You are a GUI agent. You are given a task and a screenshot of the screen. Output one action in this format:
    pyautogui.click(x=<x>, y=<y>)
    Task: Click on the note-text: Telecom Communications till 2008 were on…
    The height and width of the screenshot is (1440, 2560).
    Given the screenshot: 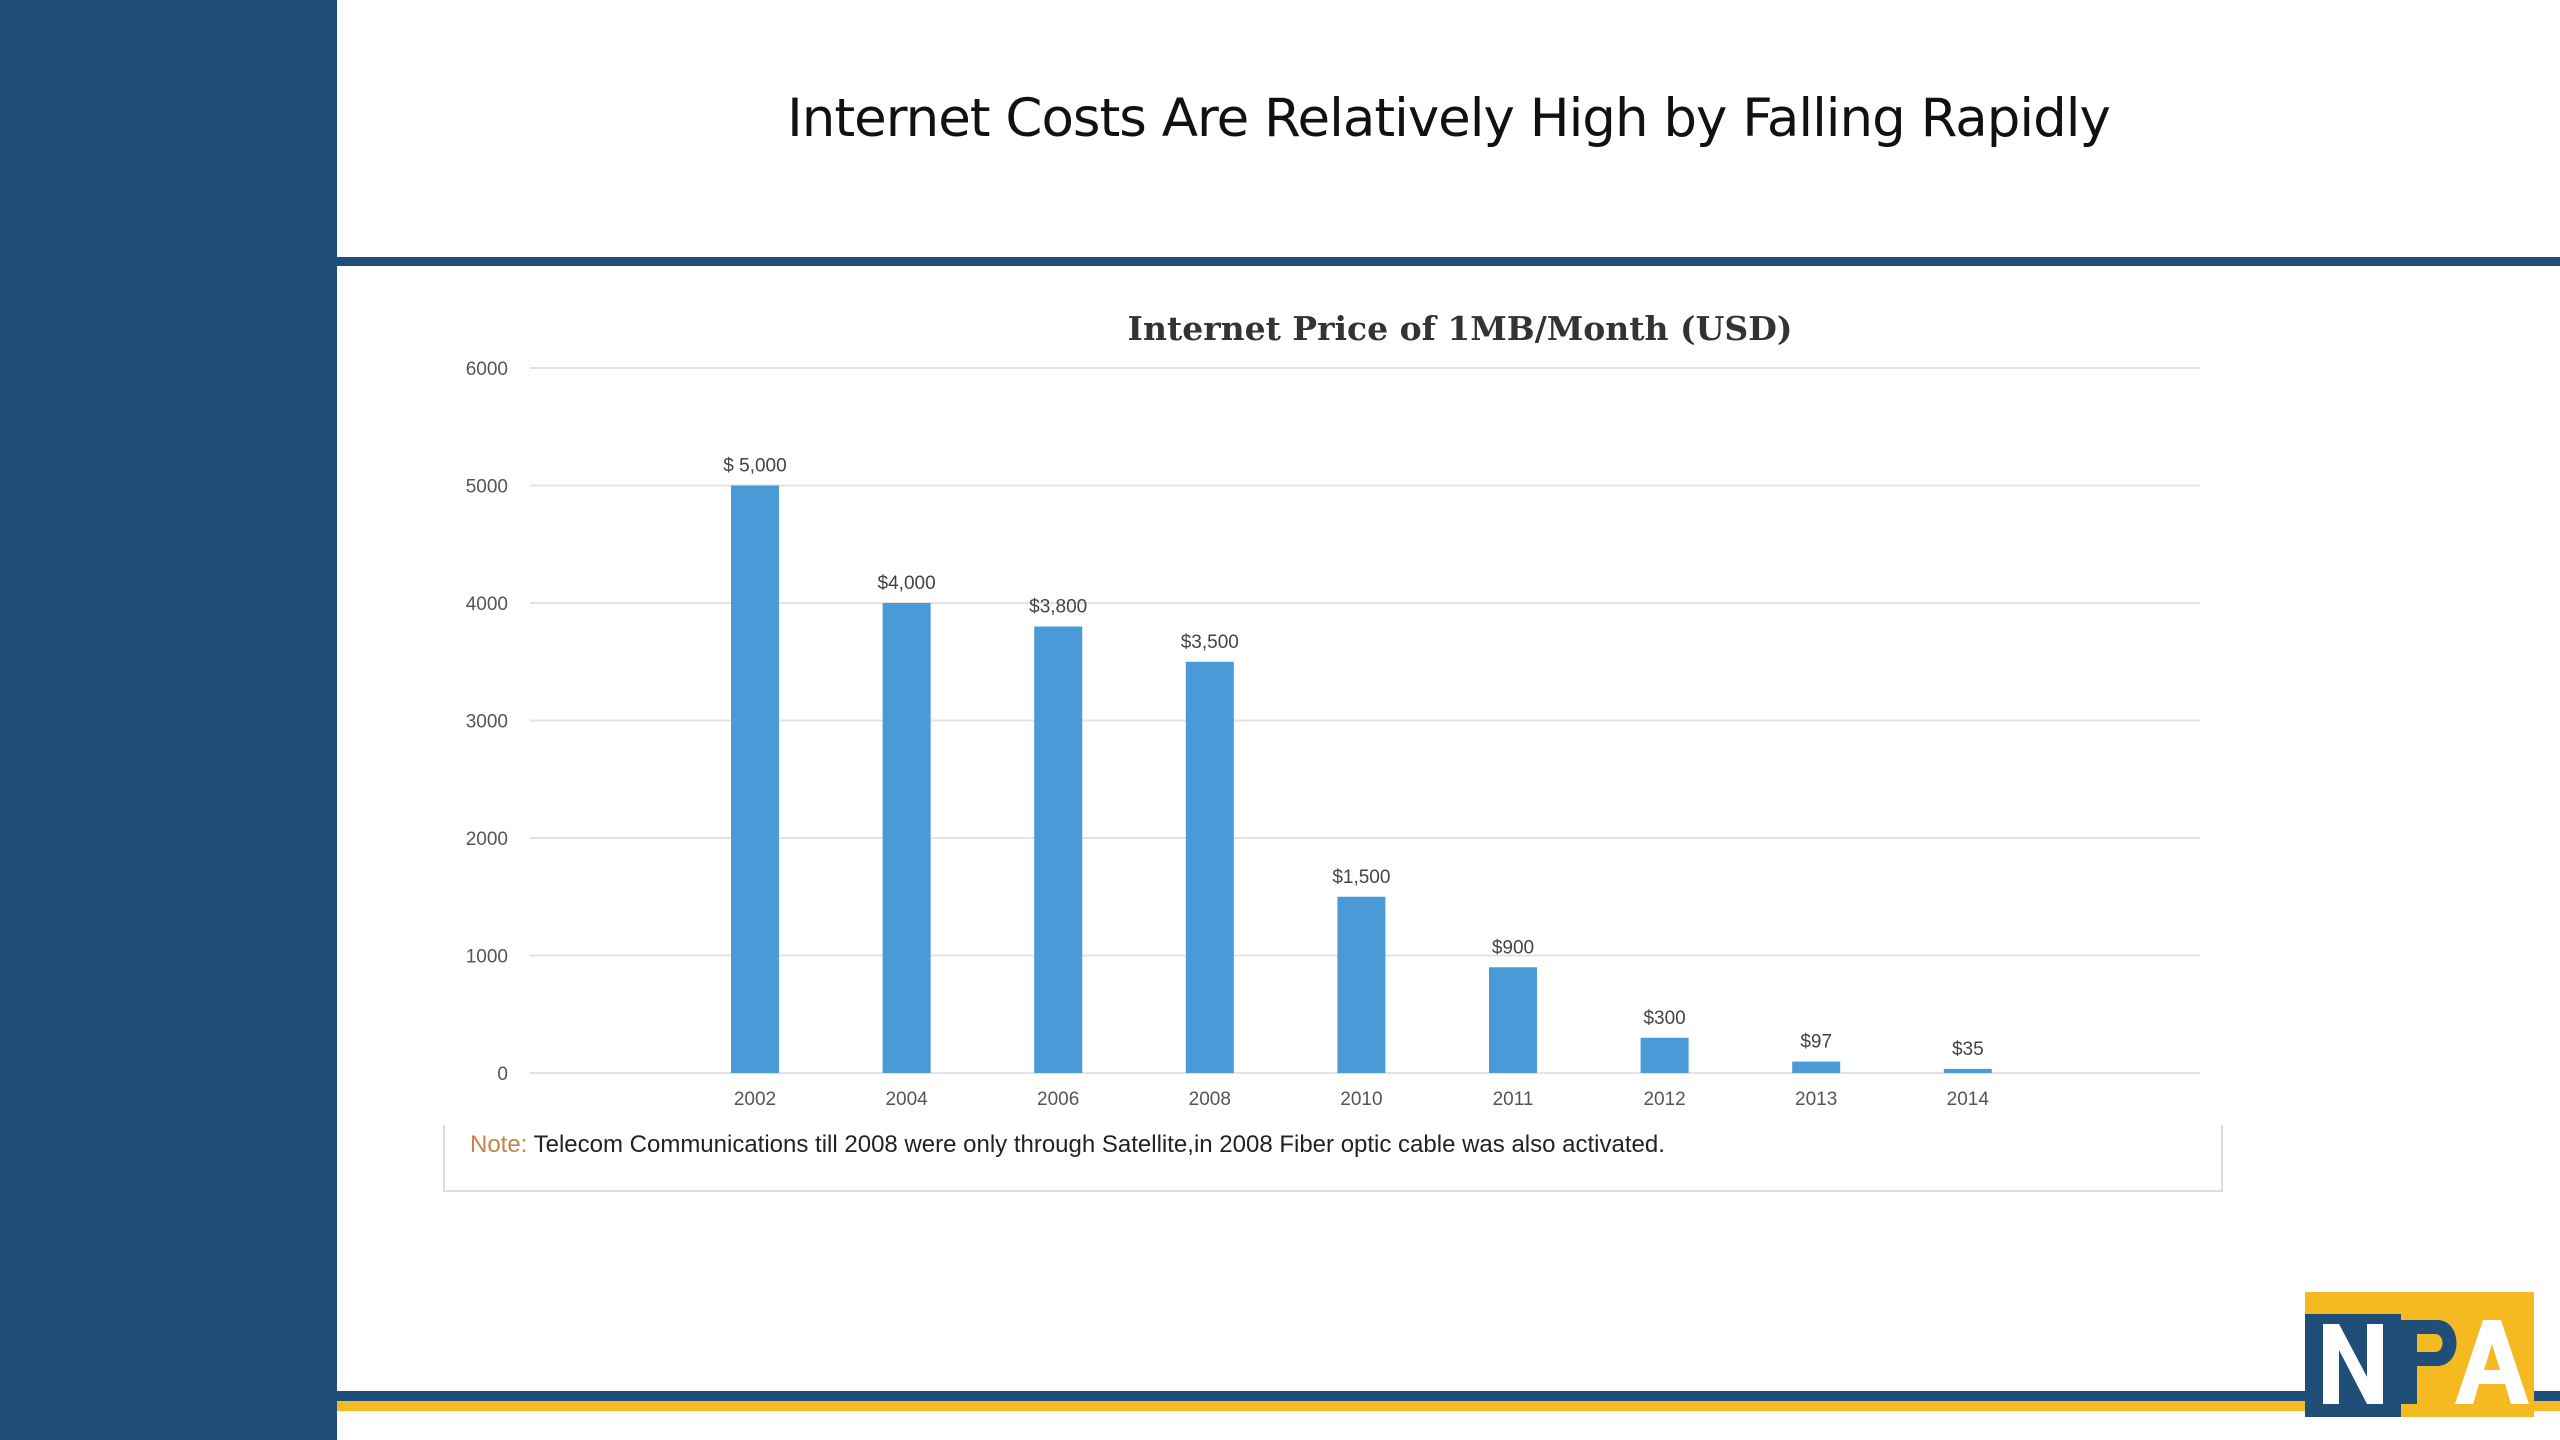 What is the action you would take?
    pyautogui.click(x=1096, y=1144)
    